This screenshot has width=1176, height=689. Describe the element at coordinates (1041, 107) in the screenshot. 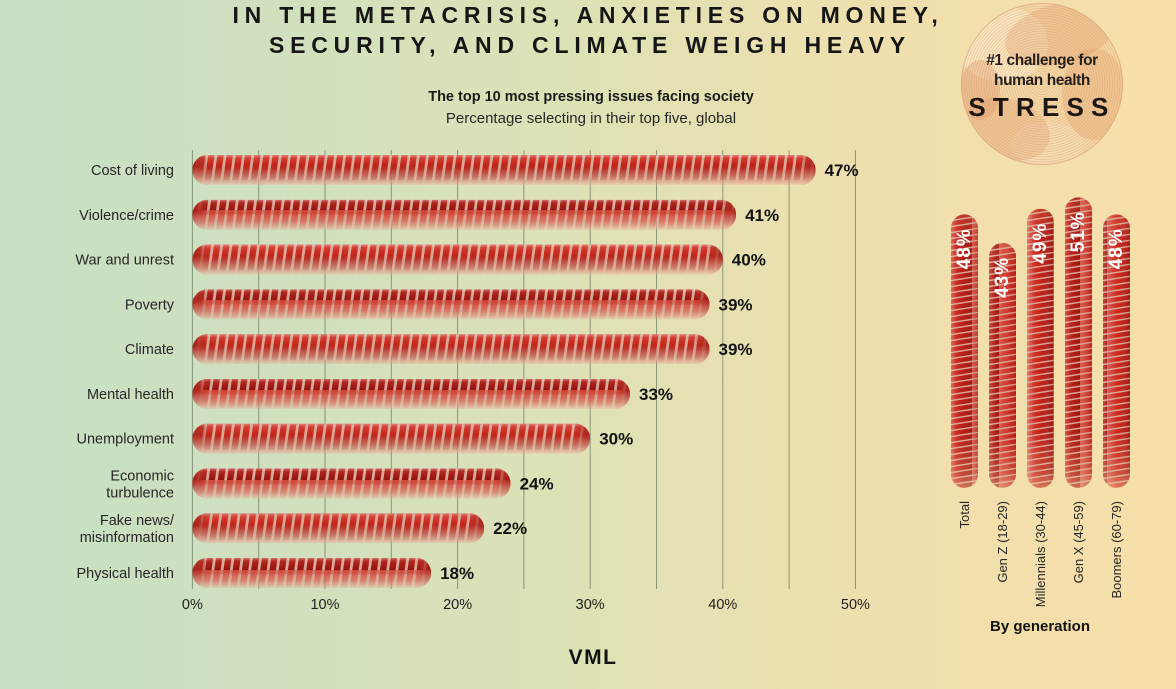

I see `svg-text: STRESS` at that location.